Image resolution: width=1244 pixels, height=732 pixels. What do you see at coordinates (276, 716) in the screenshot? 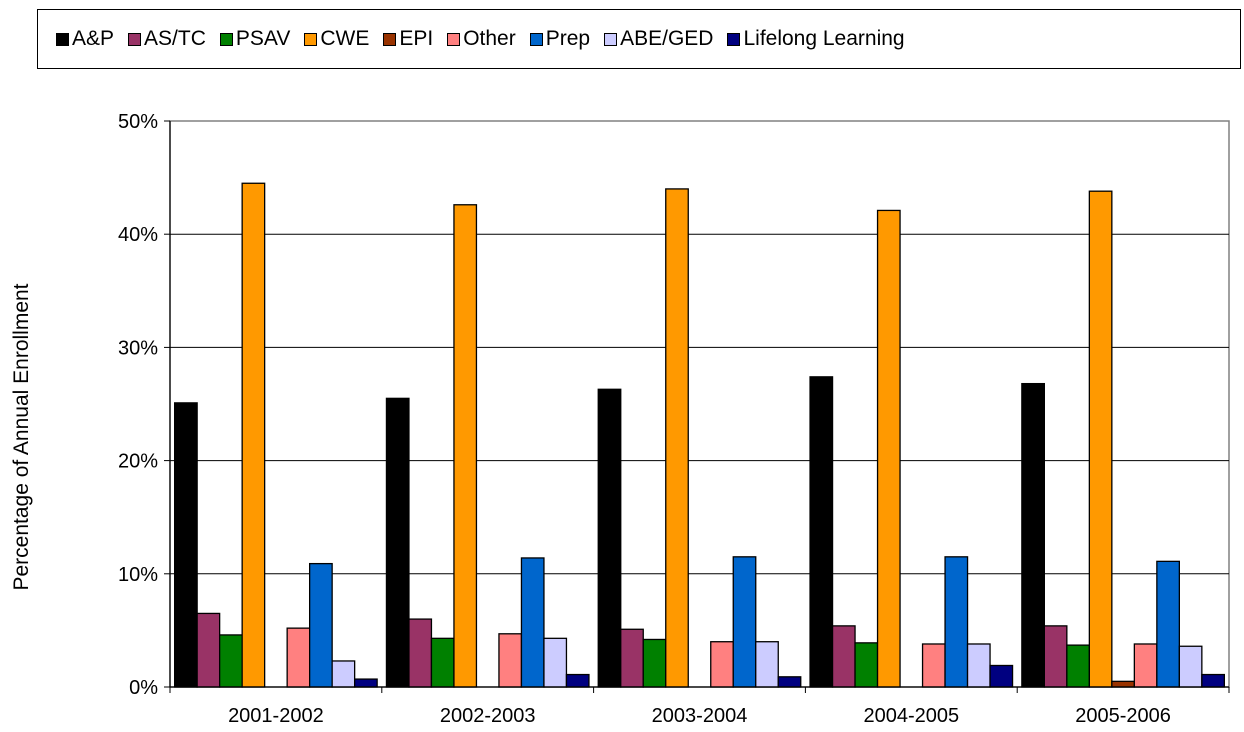
I see `x-tick-label: 2001-2002` at bounding box center [276, 716].